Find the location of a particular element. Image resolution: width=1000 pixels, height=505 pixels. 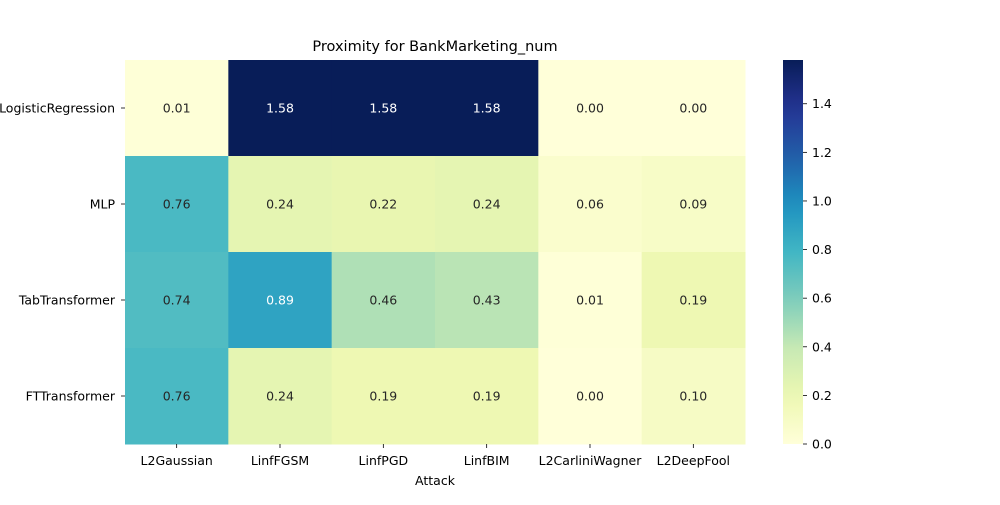

x-tick-label-5: L2DeepFool is located at coordinates (693, 460).